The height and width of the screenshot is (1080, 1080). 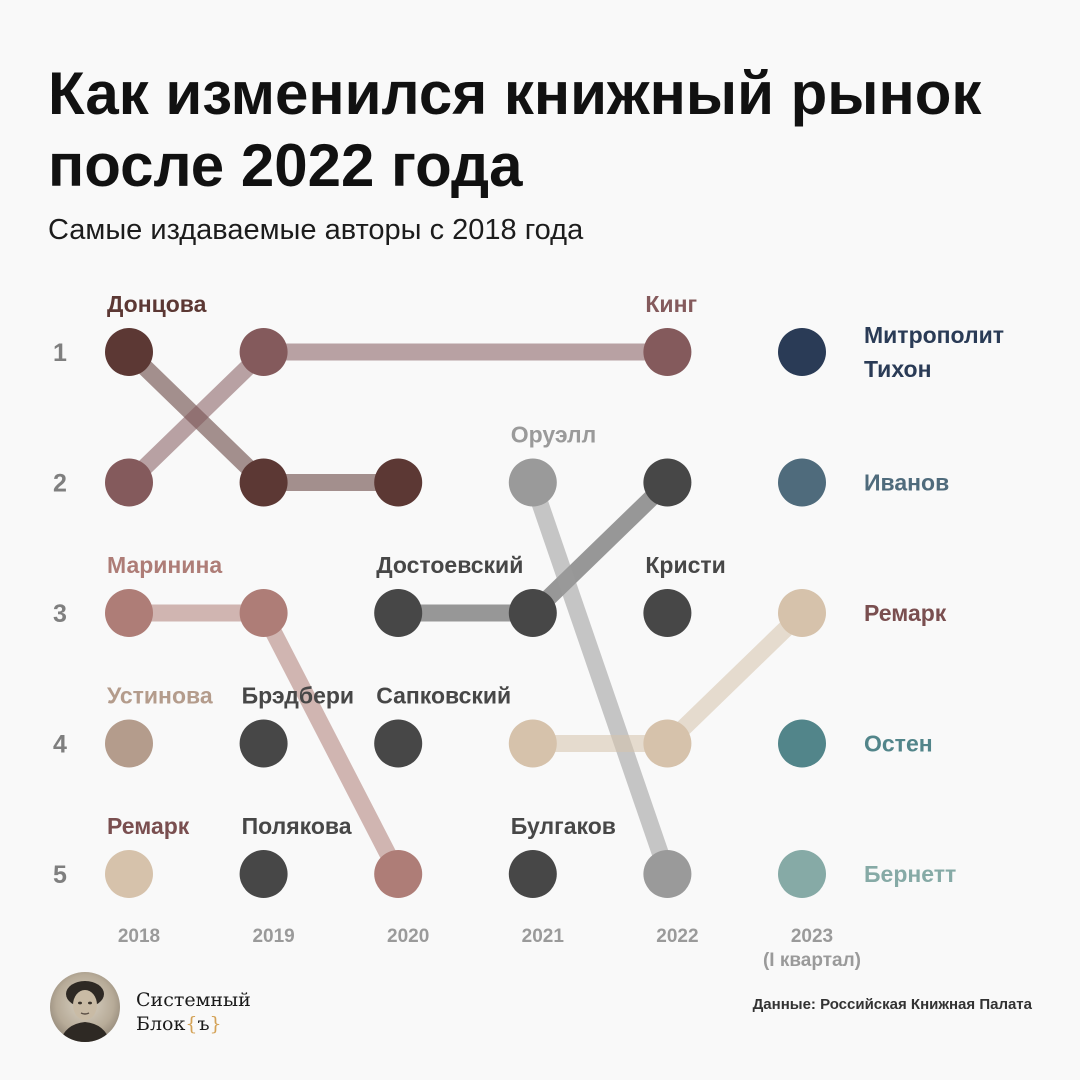 What do you see at coordinates (667, 352) in the screenshot?
I see `point-кинг-2022` at bounding box center [667, 352].